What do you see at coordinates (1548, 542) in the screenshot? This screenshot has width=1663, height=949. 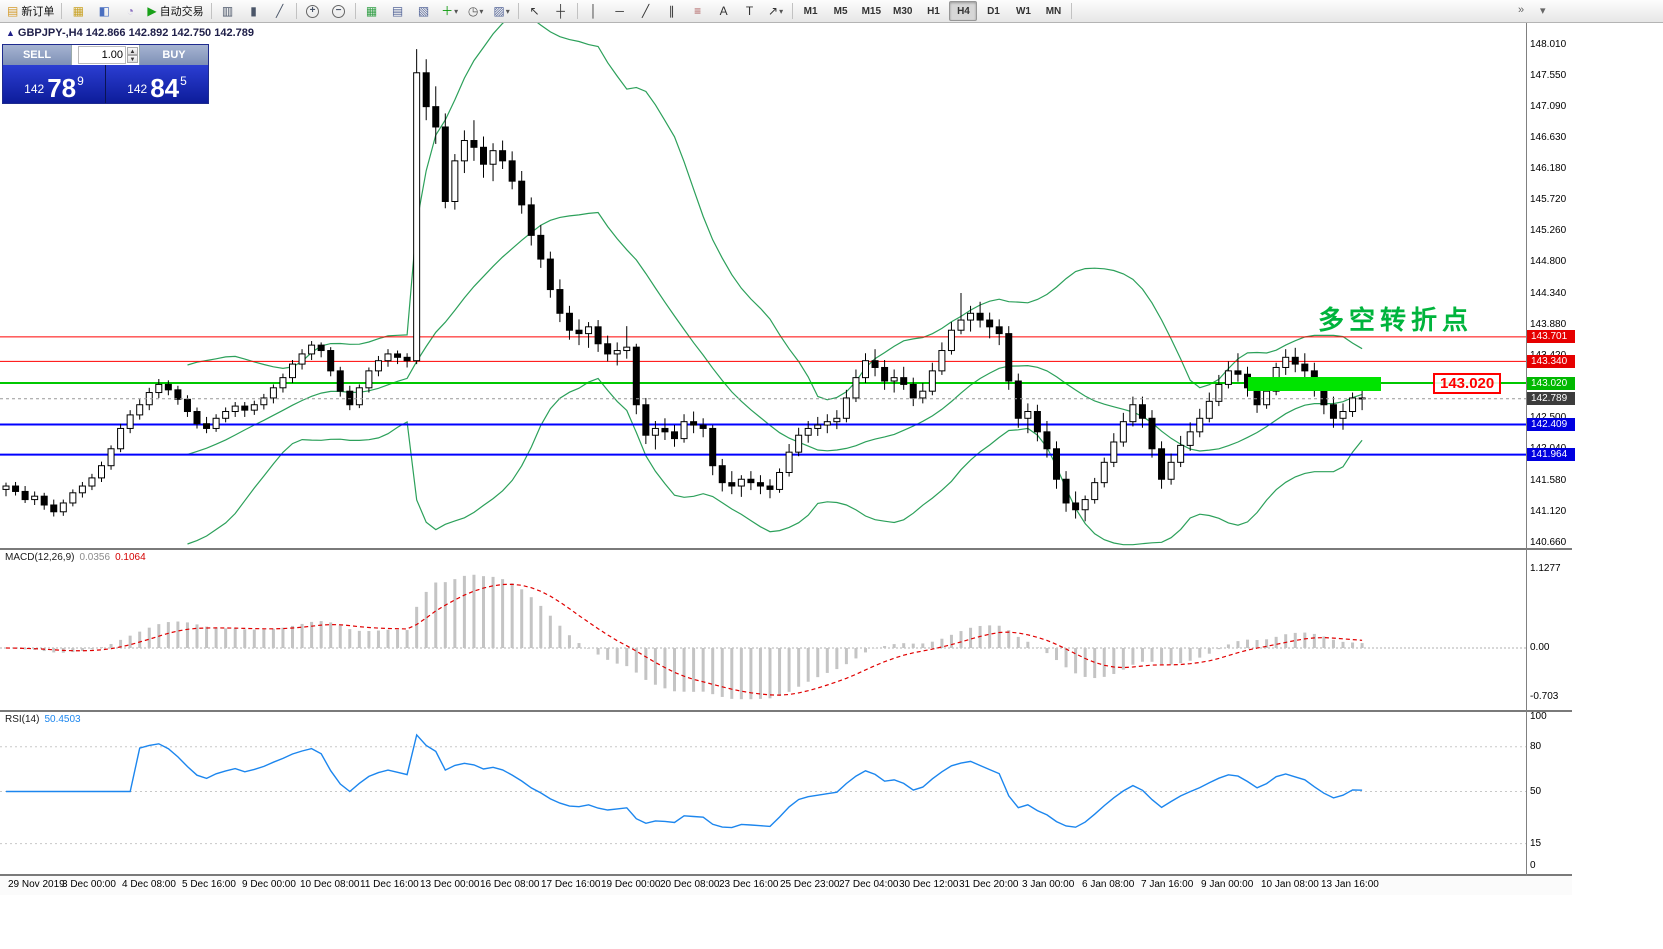 I see `price-tick: 140.660` at bounding box center [1548, 542].